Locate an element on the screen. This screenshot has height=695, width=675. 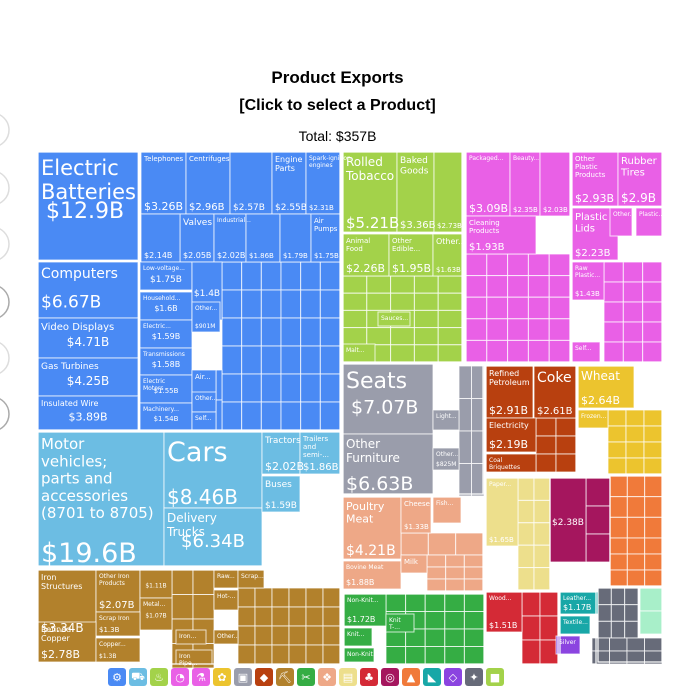
select-product-prompt: [Click to select a Product] is located at coordinates (337, 105).